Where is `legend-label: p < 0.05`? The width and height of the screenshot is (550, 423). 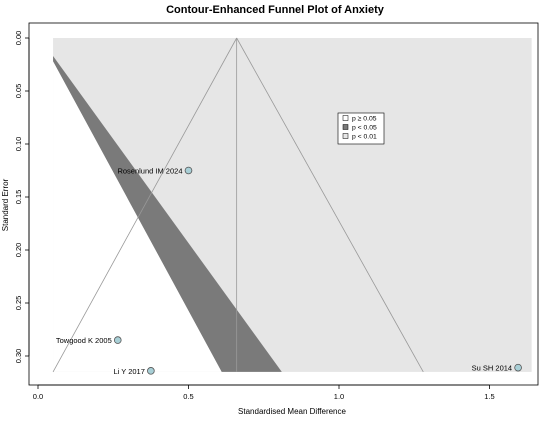 legend-label: p < 0.05 is located at coordinates (364, 128).